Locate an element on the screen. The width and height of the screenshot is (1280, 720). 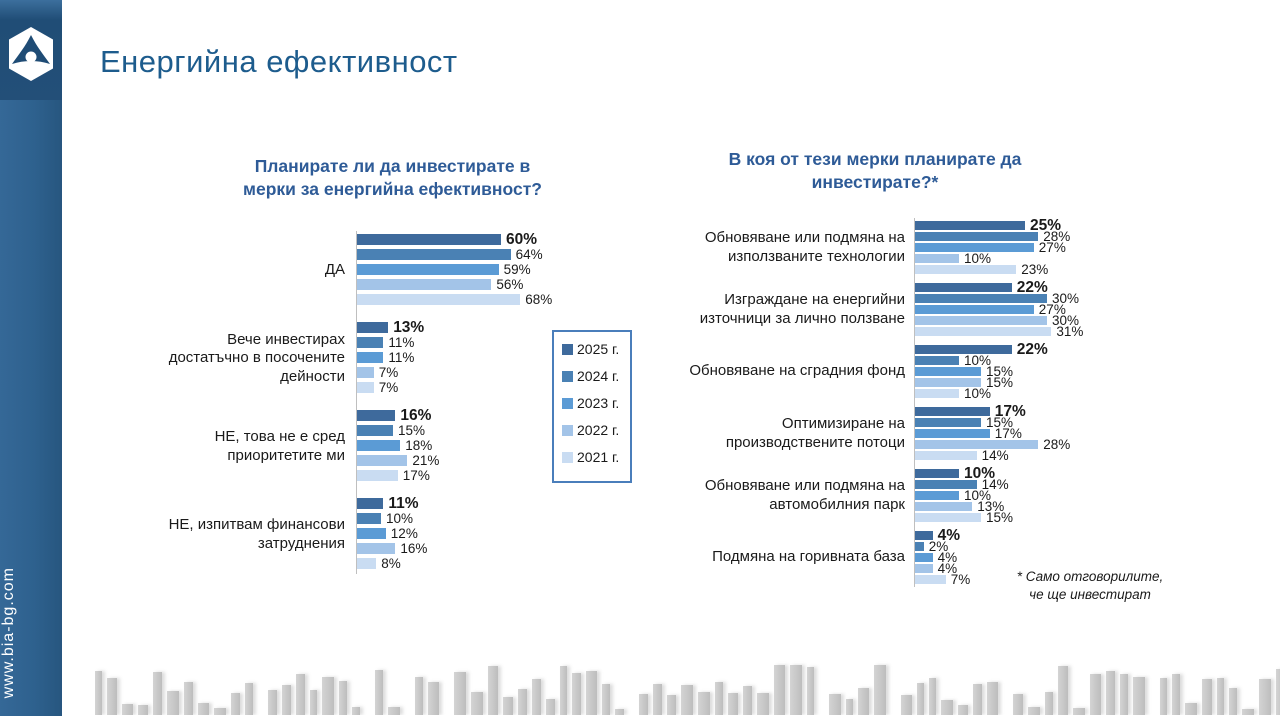
value-label: 28% is located at coordinates (1057, 445).